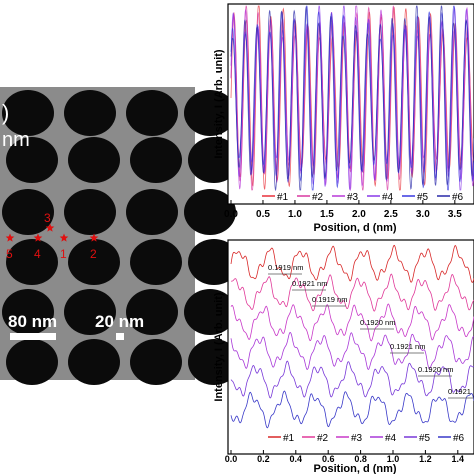 The image size is (474, 474). Describe the element at coordinates (455, 214) in the screenshot. I see `x-tick-label: 3.5` at that location.